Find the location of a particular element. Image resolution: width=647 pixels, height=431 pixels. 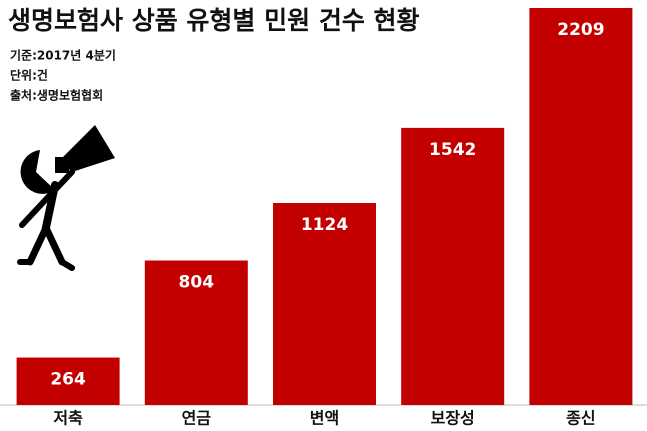

value-label: 264 is located at coordinates (68, 380).